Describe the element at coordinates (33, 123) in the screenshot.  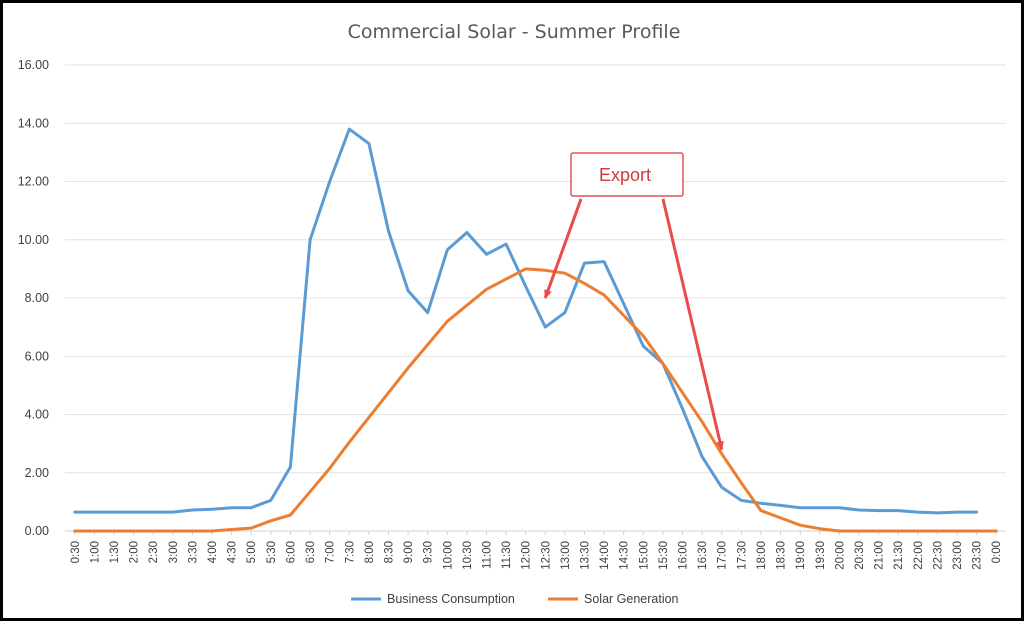
I see `y-tick-label: 14.00` at that location.